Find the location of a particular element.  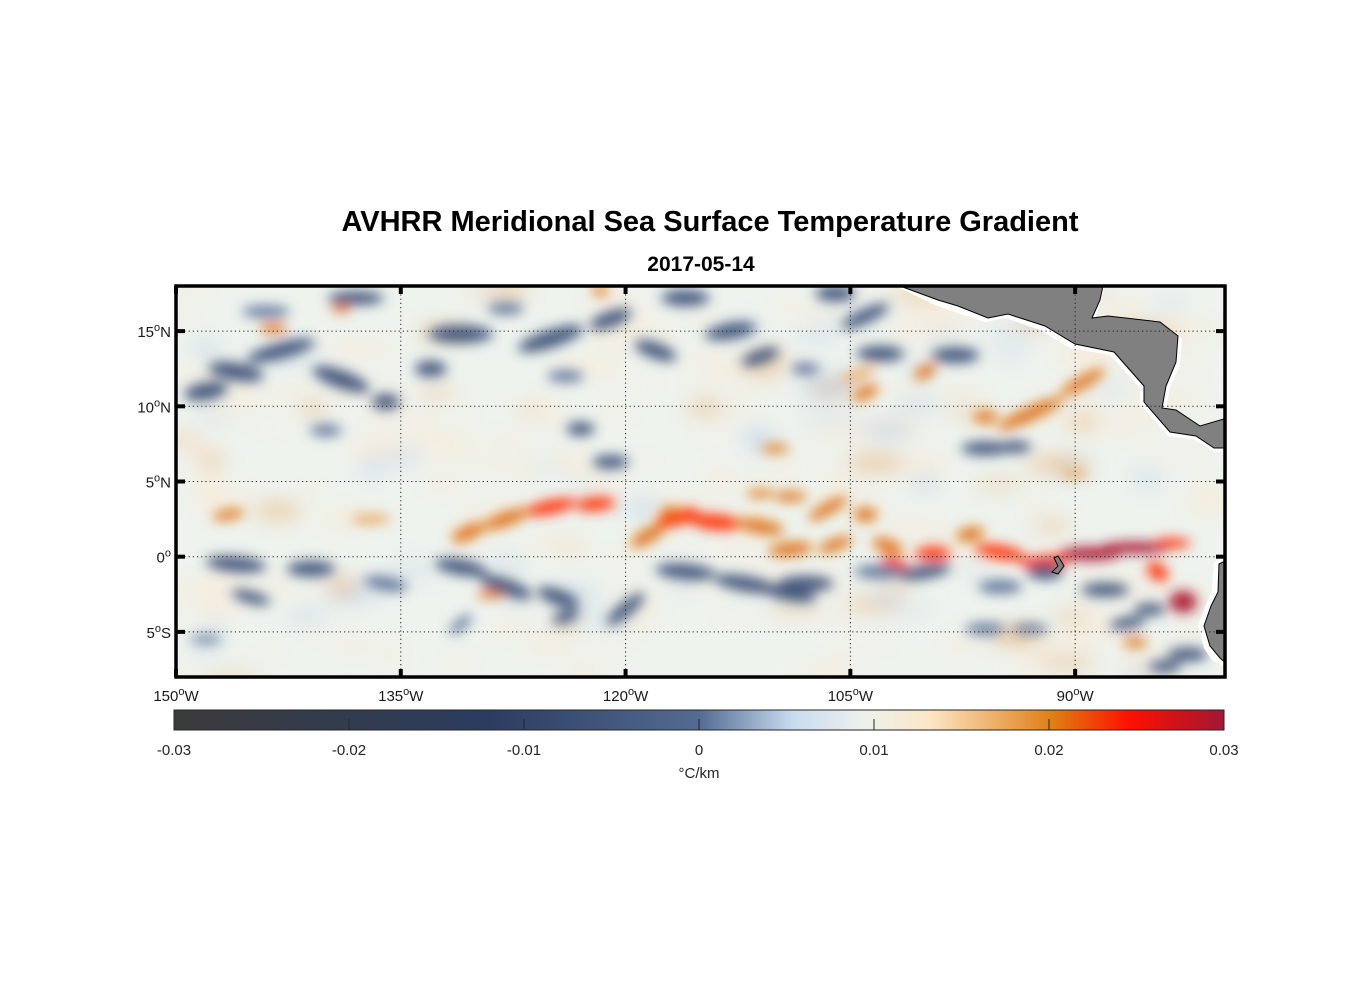

colorbar-label: °C/km is located at coordinates (699, 773).